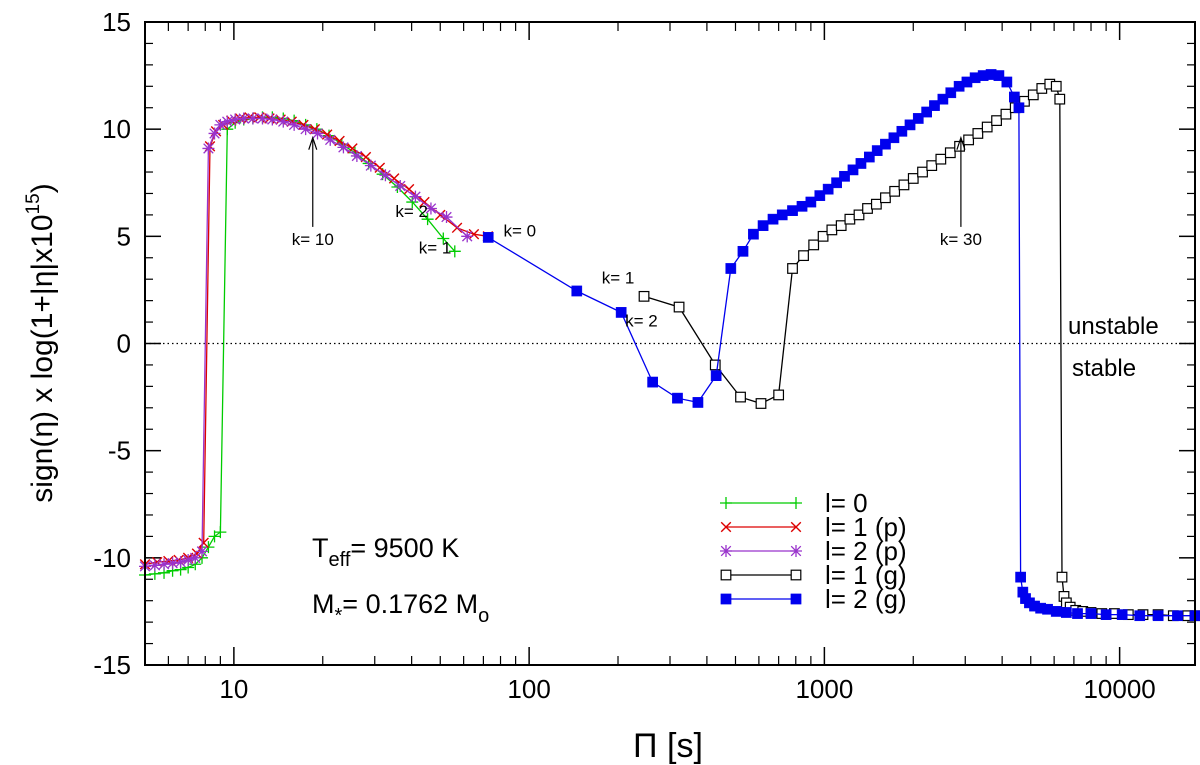 This screenshot has width=1200, height=765. I want to click on y-tick-label: -15, so click(112, 665).